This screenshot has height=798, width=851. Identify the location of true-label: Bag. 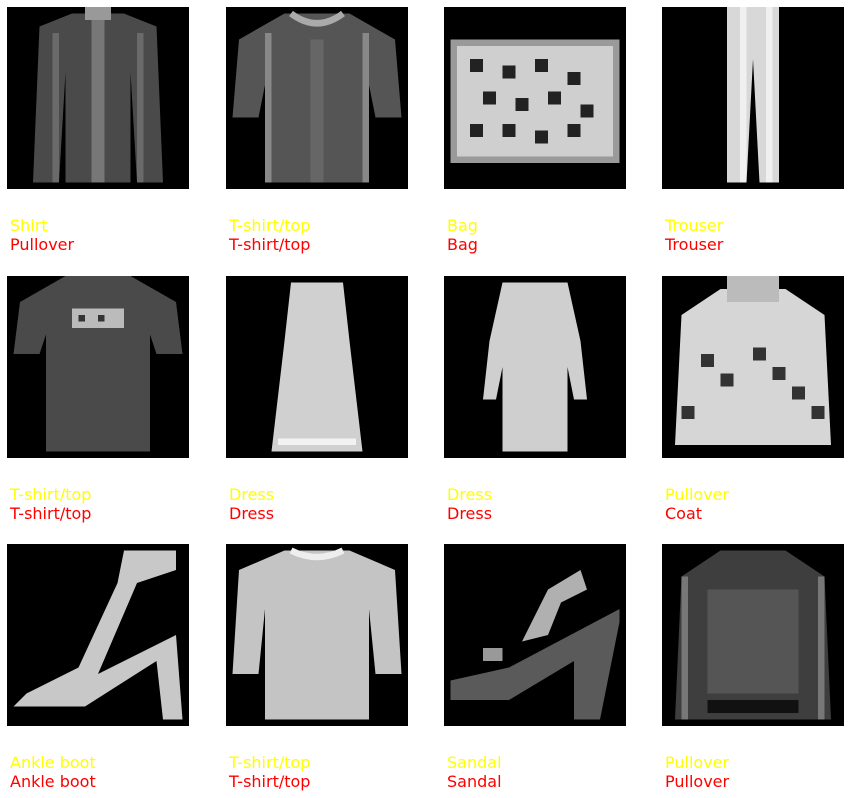
(462, 225).